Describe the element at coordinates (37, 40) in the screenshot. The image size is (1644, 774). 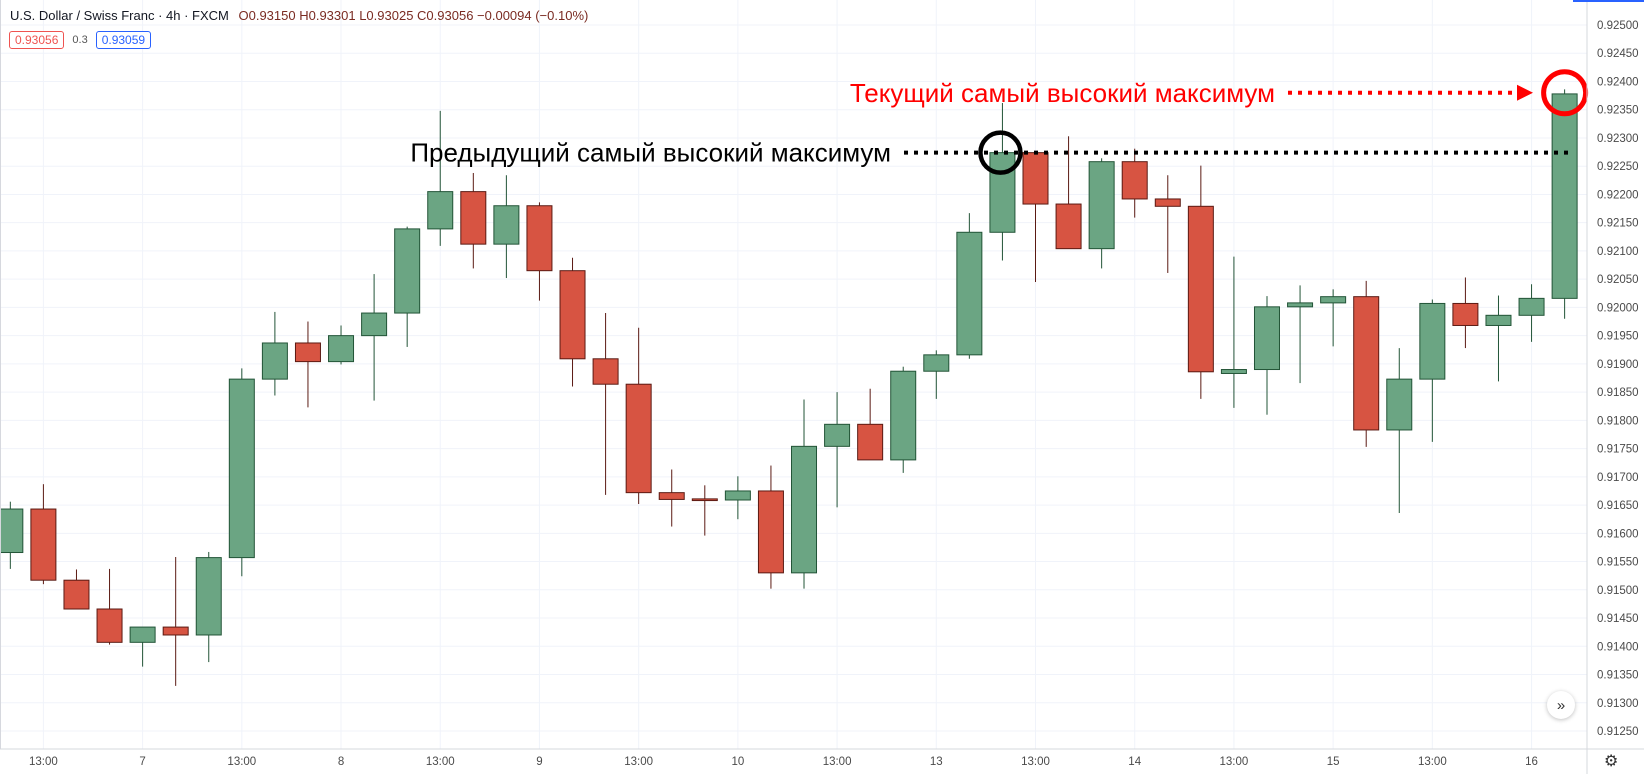
I see `sell-button: 0.93056` at that location.